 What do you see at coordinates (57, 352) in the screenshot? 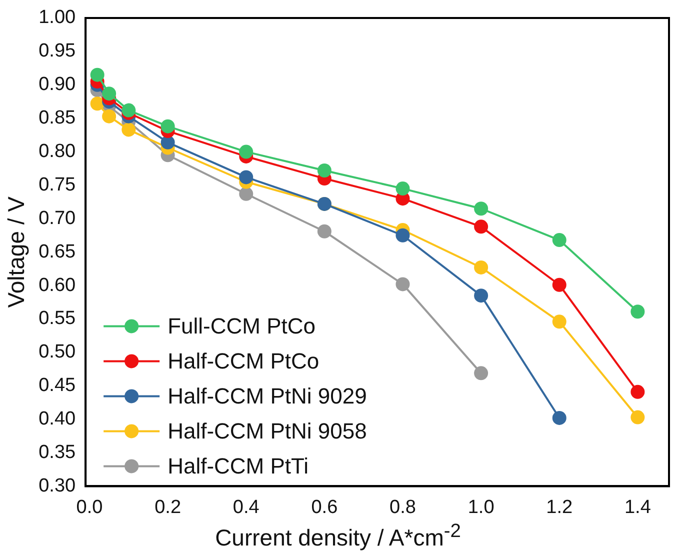
I see `y-tick-label: 0.50` at bounding box center [57, 352].